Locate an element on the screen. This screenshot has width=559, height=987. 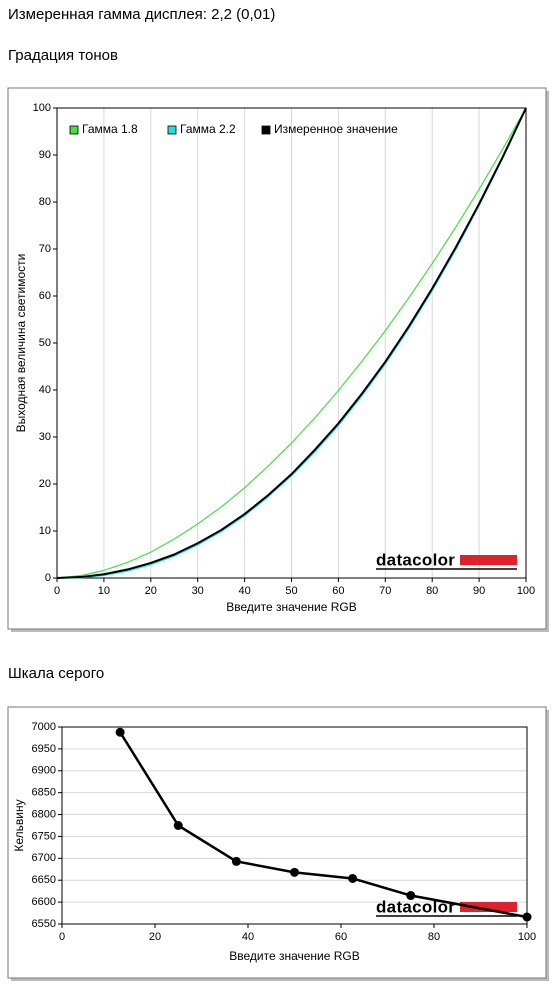
y-axis-label: Кельвину is located at coordinates (19, 825).